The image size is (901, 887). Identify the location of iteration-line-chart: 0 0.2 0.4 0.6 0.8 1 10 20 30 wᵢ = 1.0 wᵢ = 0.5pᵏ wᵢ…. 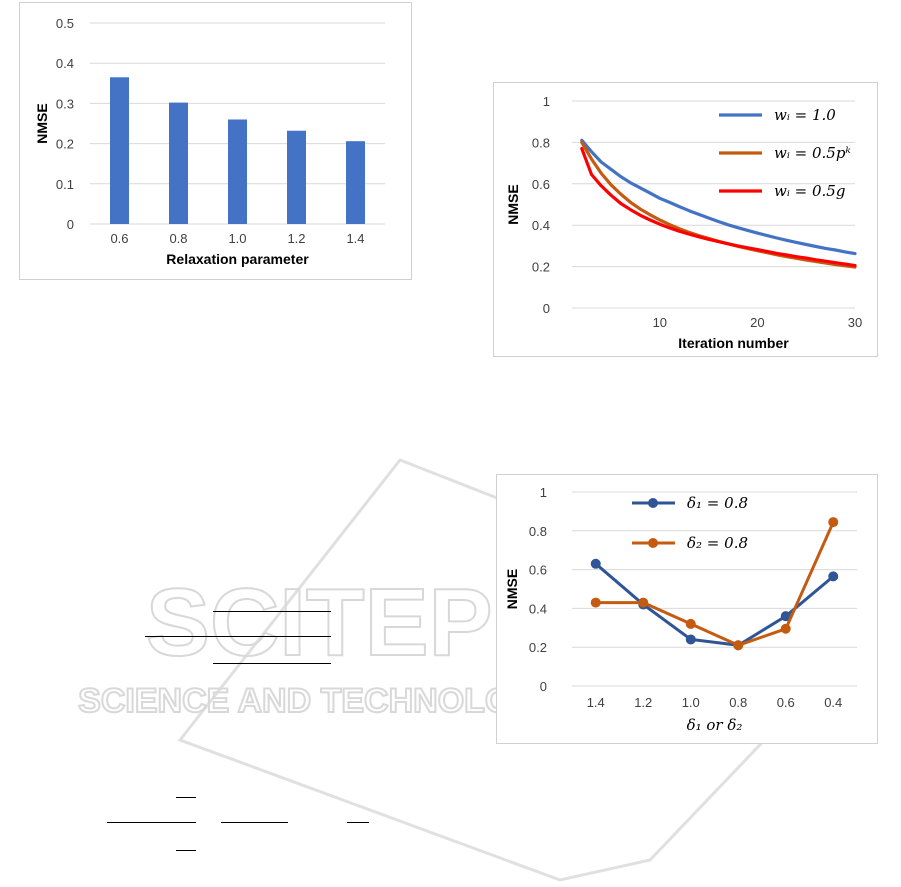
(683, 222).